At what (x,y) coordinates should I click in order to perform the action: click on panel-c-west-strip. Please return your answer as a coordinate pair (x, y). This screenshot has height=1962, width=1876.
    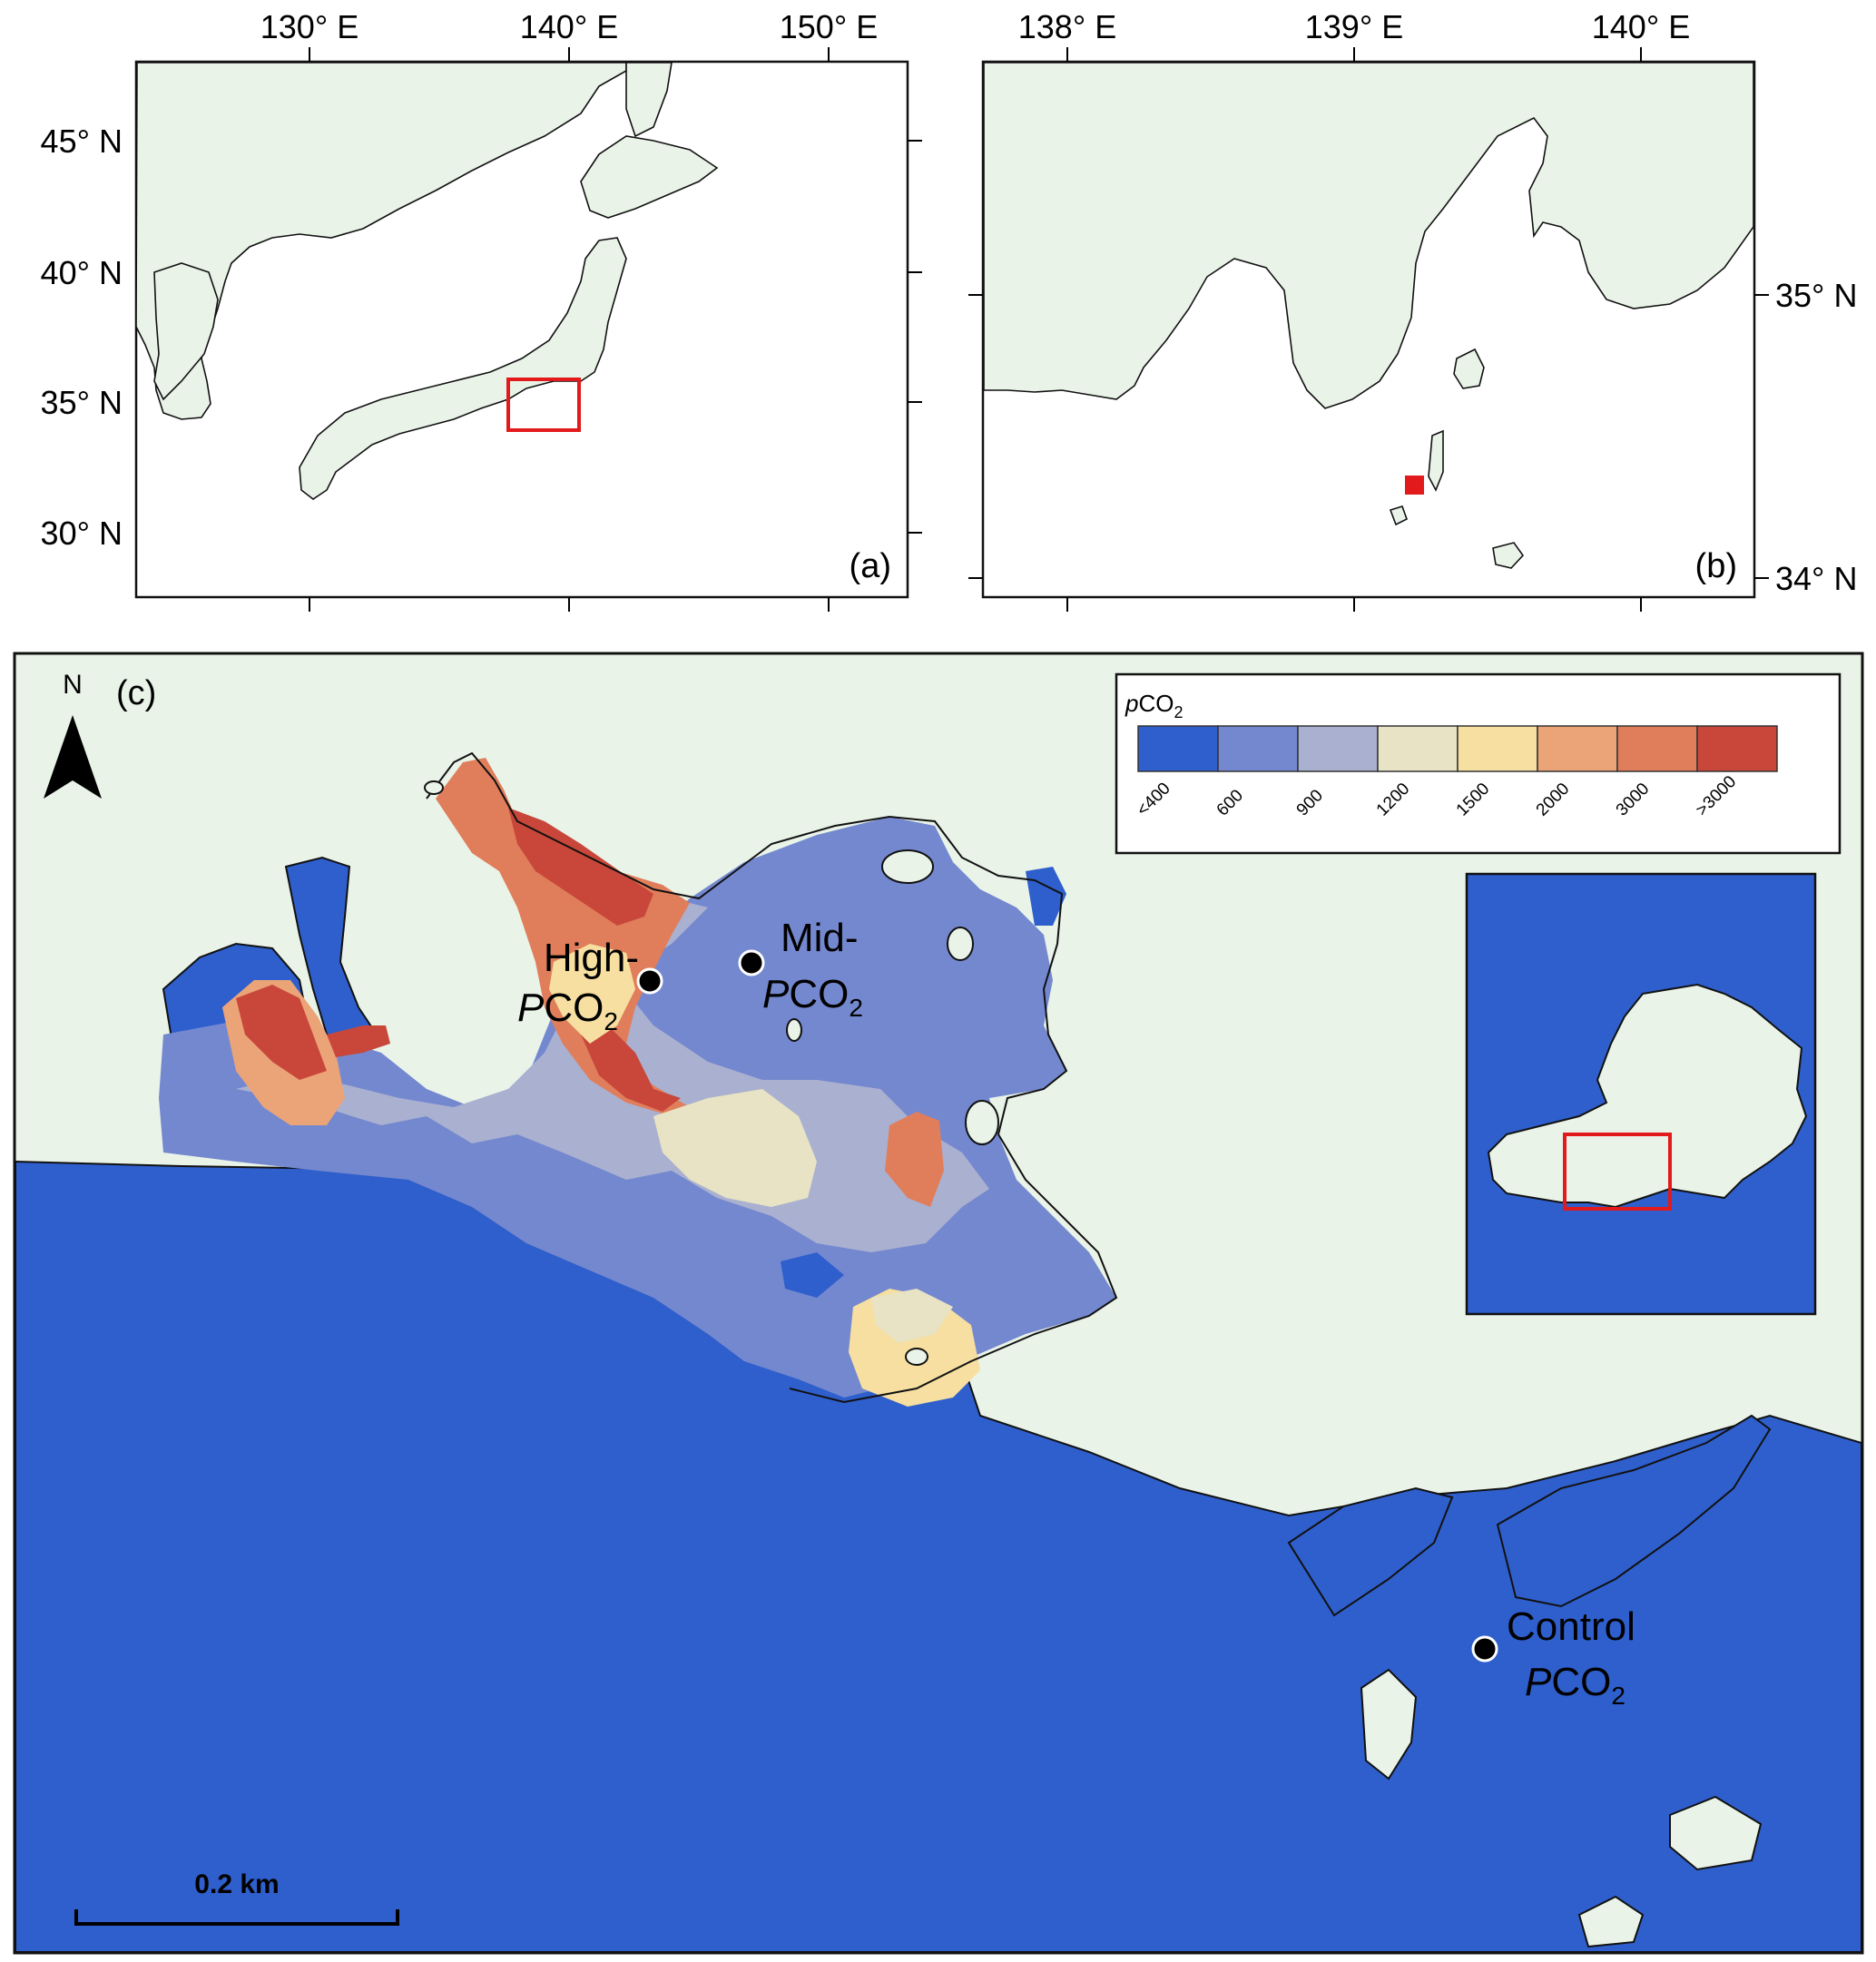
    Looking at the image, I should click on (359, 1041).